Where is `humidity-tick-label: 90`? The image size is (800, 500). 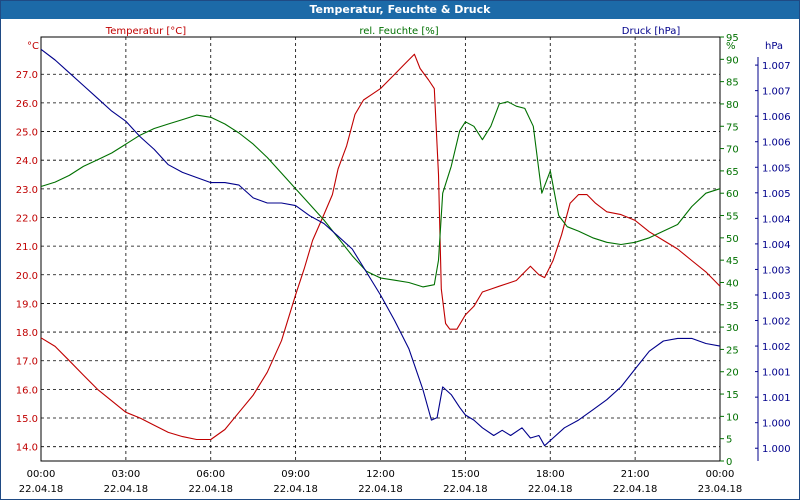 humidity-tick-label: 90 is located at coordinates (732, 60).